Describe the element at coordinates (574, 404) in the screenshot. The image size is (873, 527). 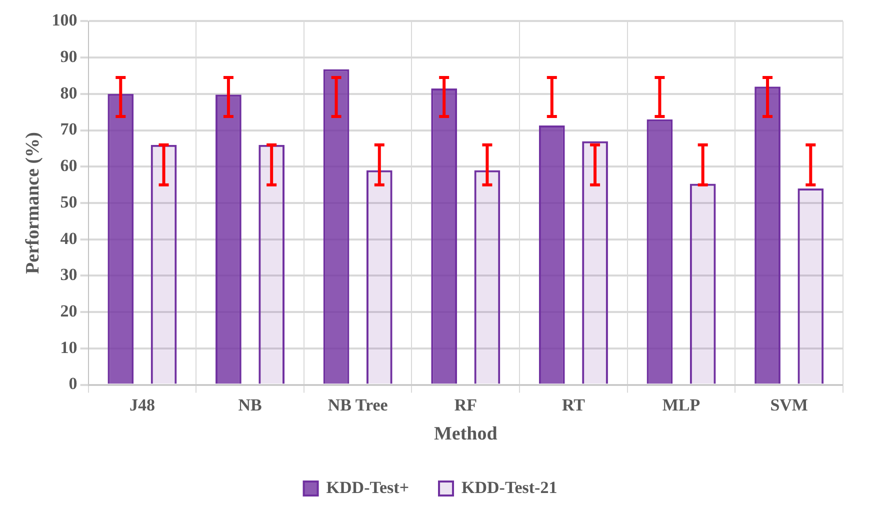
I see `x-tick-label: RT` at that location.